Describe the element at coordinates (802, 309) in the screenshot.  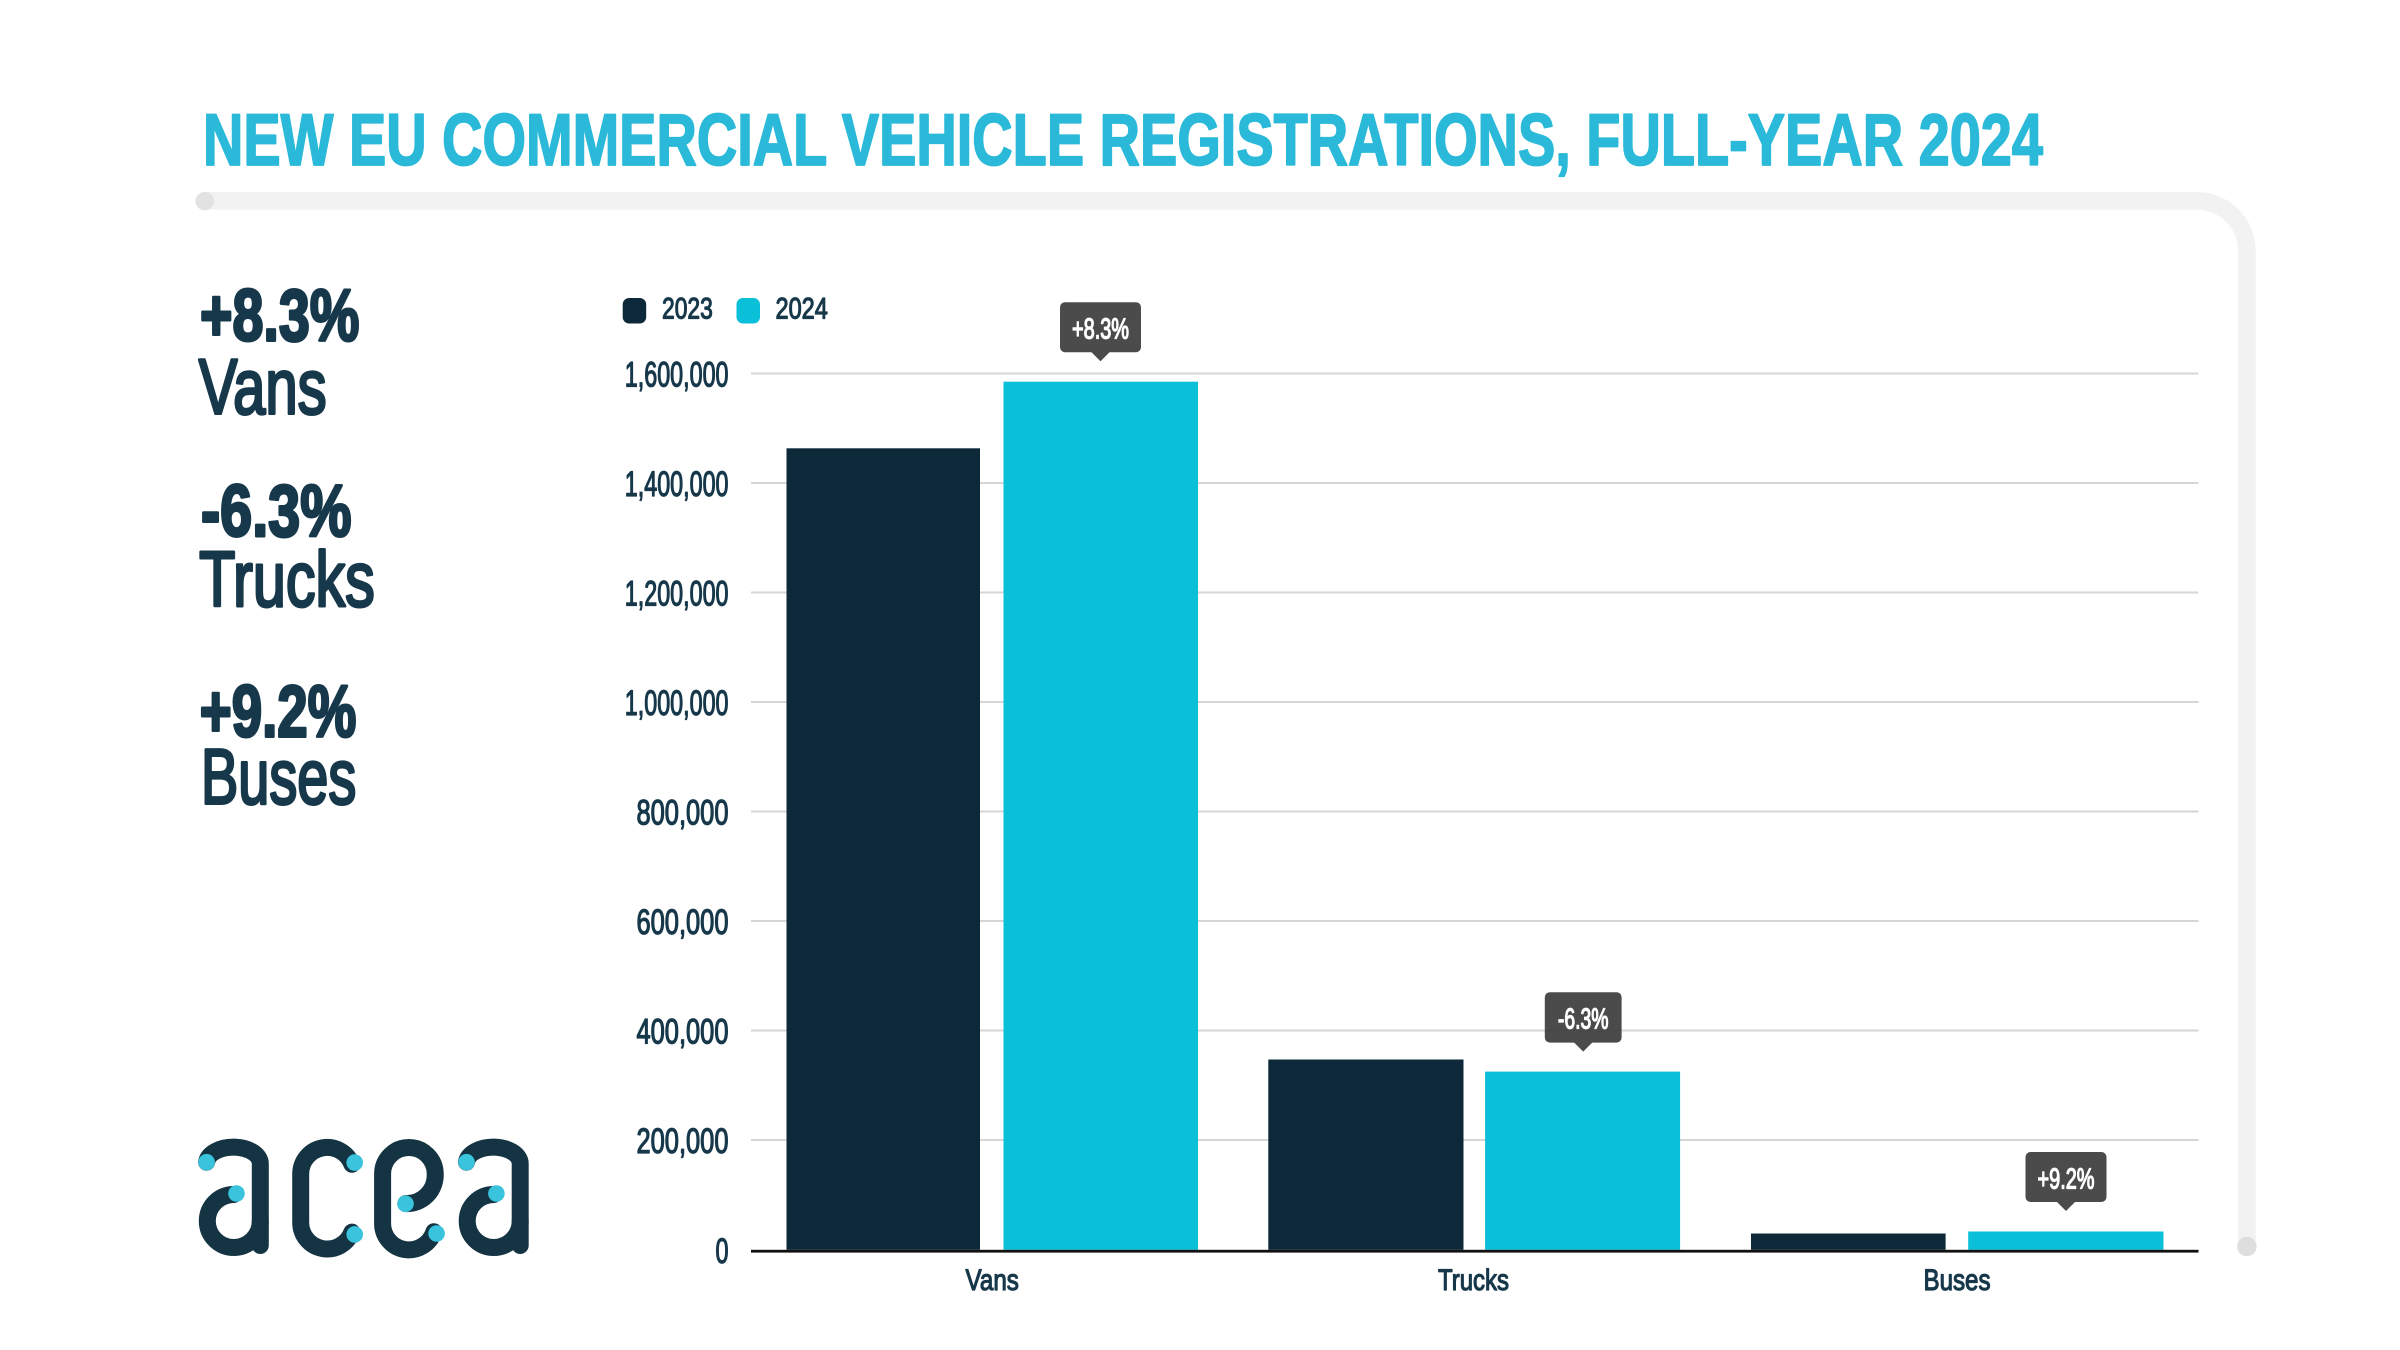
I see `svg-text: 2024` at that location.